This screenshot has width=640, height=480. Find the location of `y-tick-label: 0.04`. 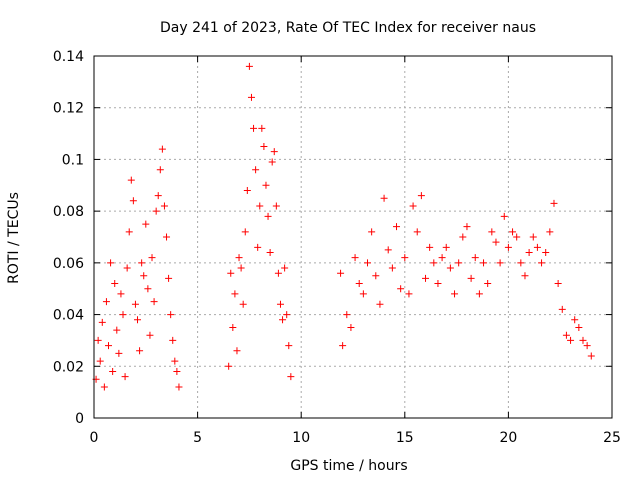

y-tick-label: 0.04 is located at coordinates (68, 316).